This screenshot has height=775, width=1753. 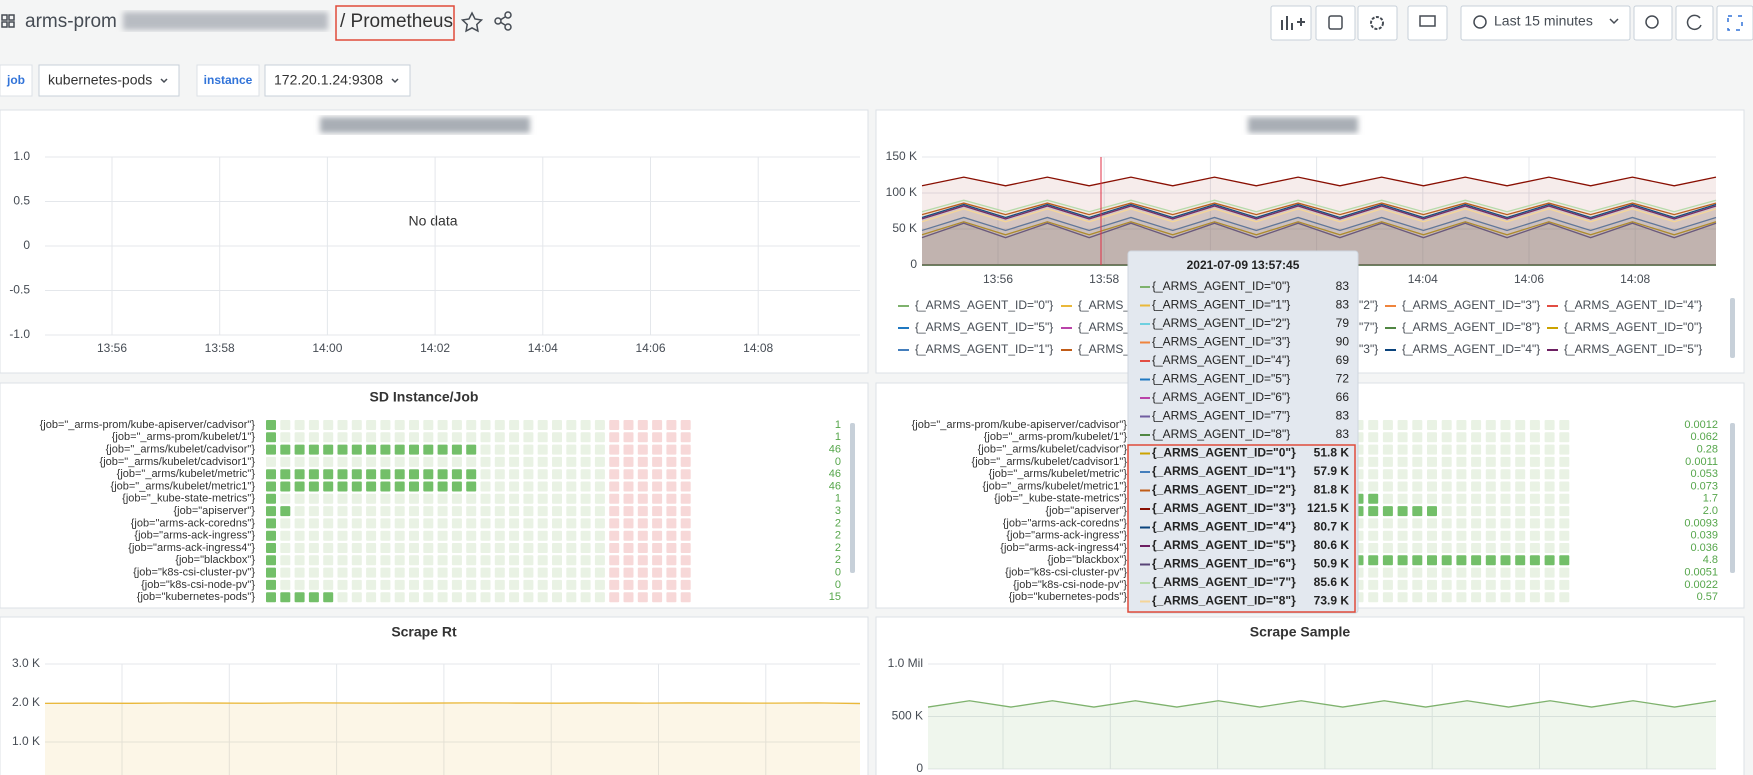 What do you see at coordinates (1224, 471) in the screenshot?
I see `tooltip-series: {_ARMS_AGENT_ID="1"}` at bounding box center [1224, 471].